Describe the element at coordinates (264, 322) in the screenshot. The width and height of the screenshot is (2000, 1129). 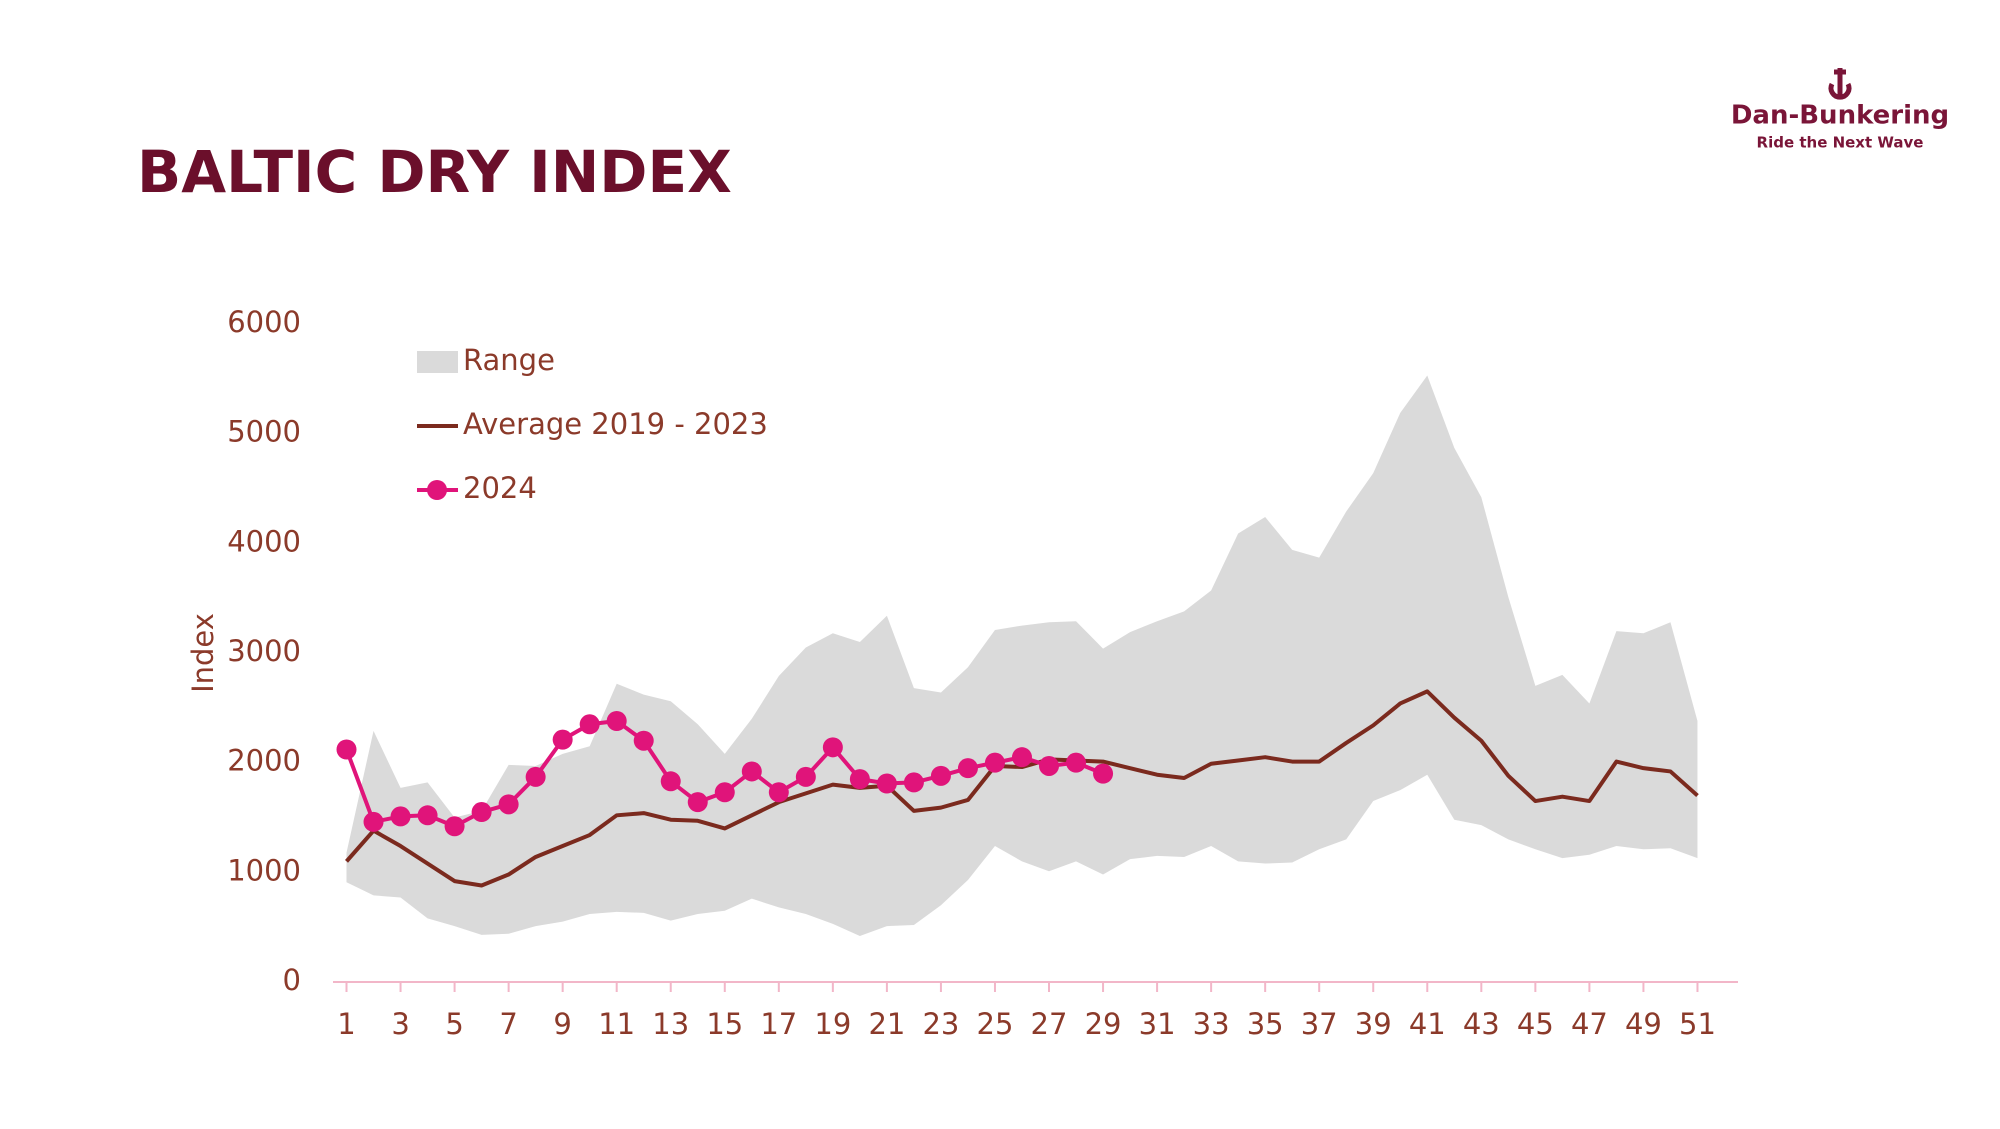
I see `y-tick-label: 6000` at that location.